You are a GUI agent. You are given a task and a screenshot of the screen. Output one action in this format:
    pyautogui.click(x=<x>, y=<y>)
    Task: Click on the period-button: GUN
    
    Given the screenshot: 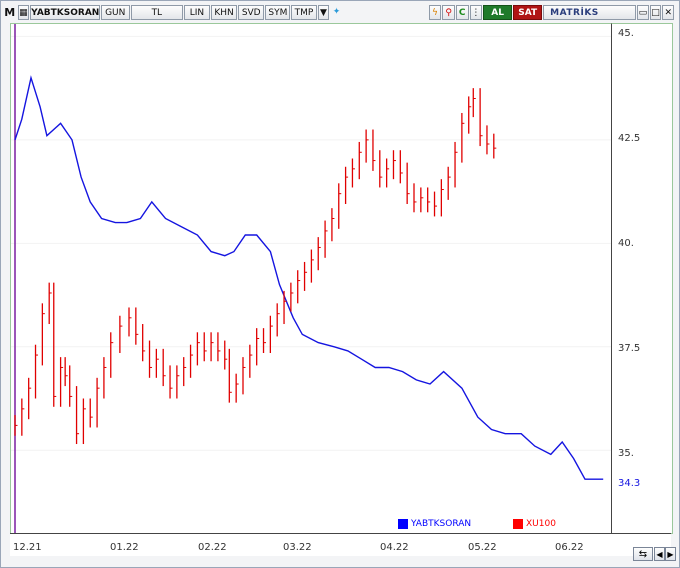 What is the action you would take?
    pyautogui.click(x=115, y=12)
    